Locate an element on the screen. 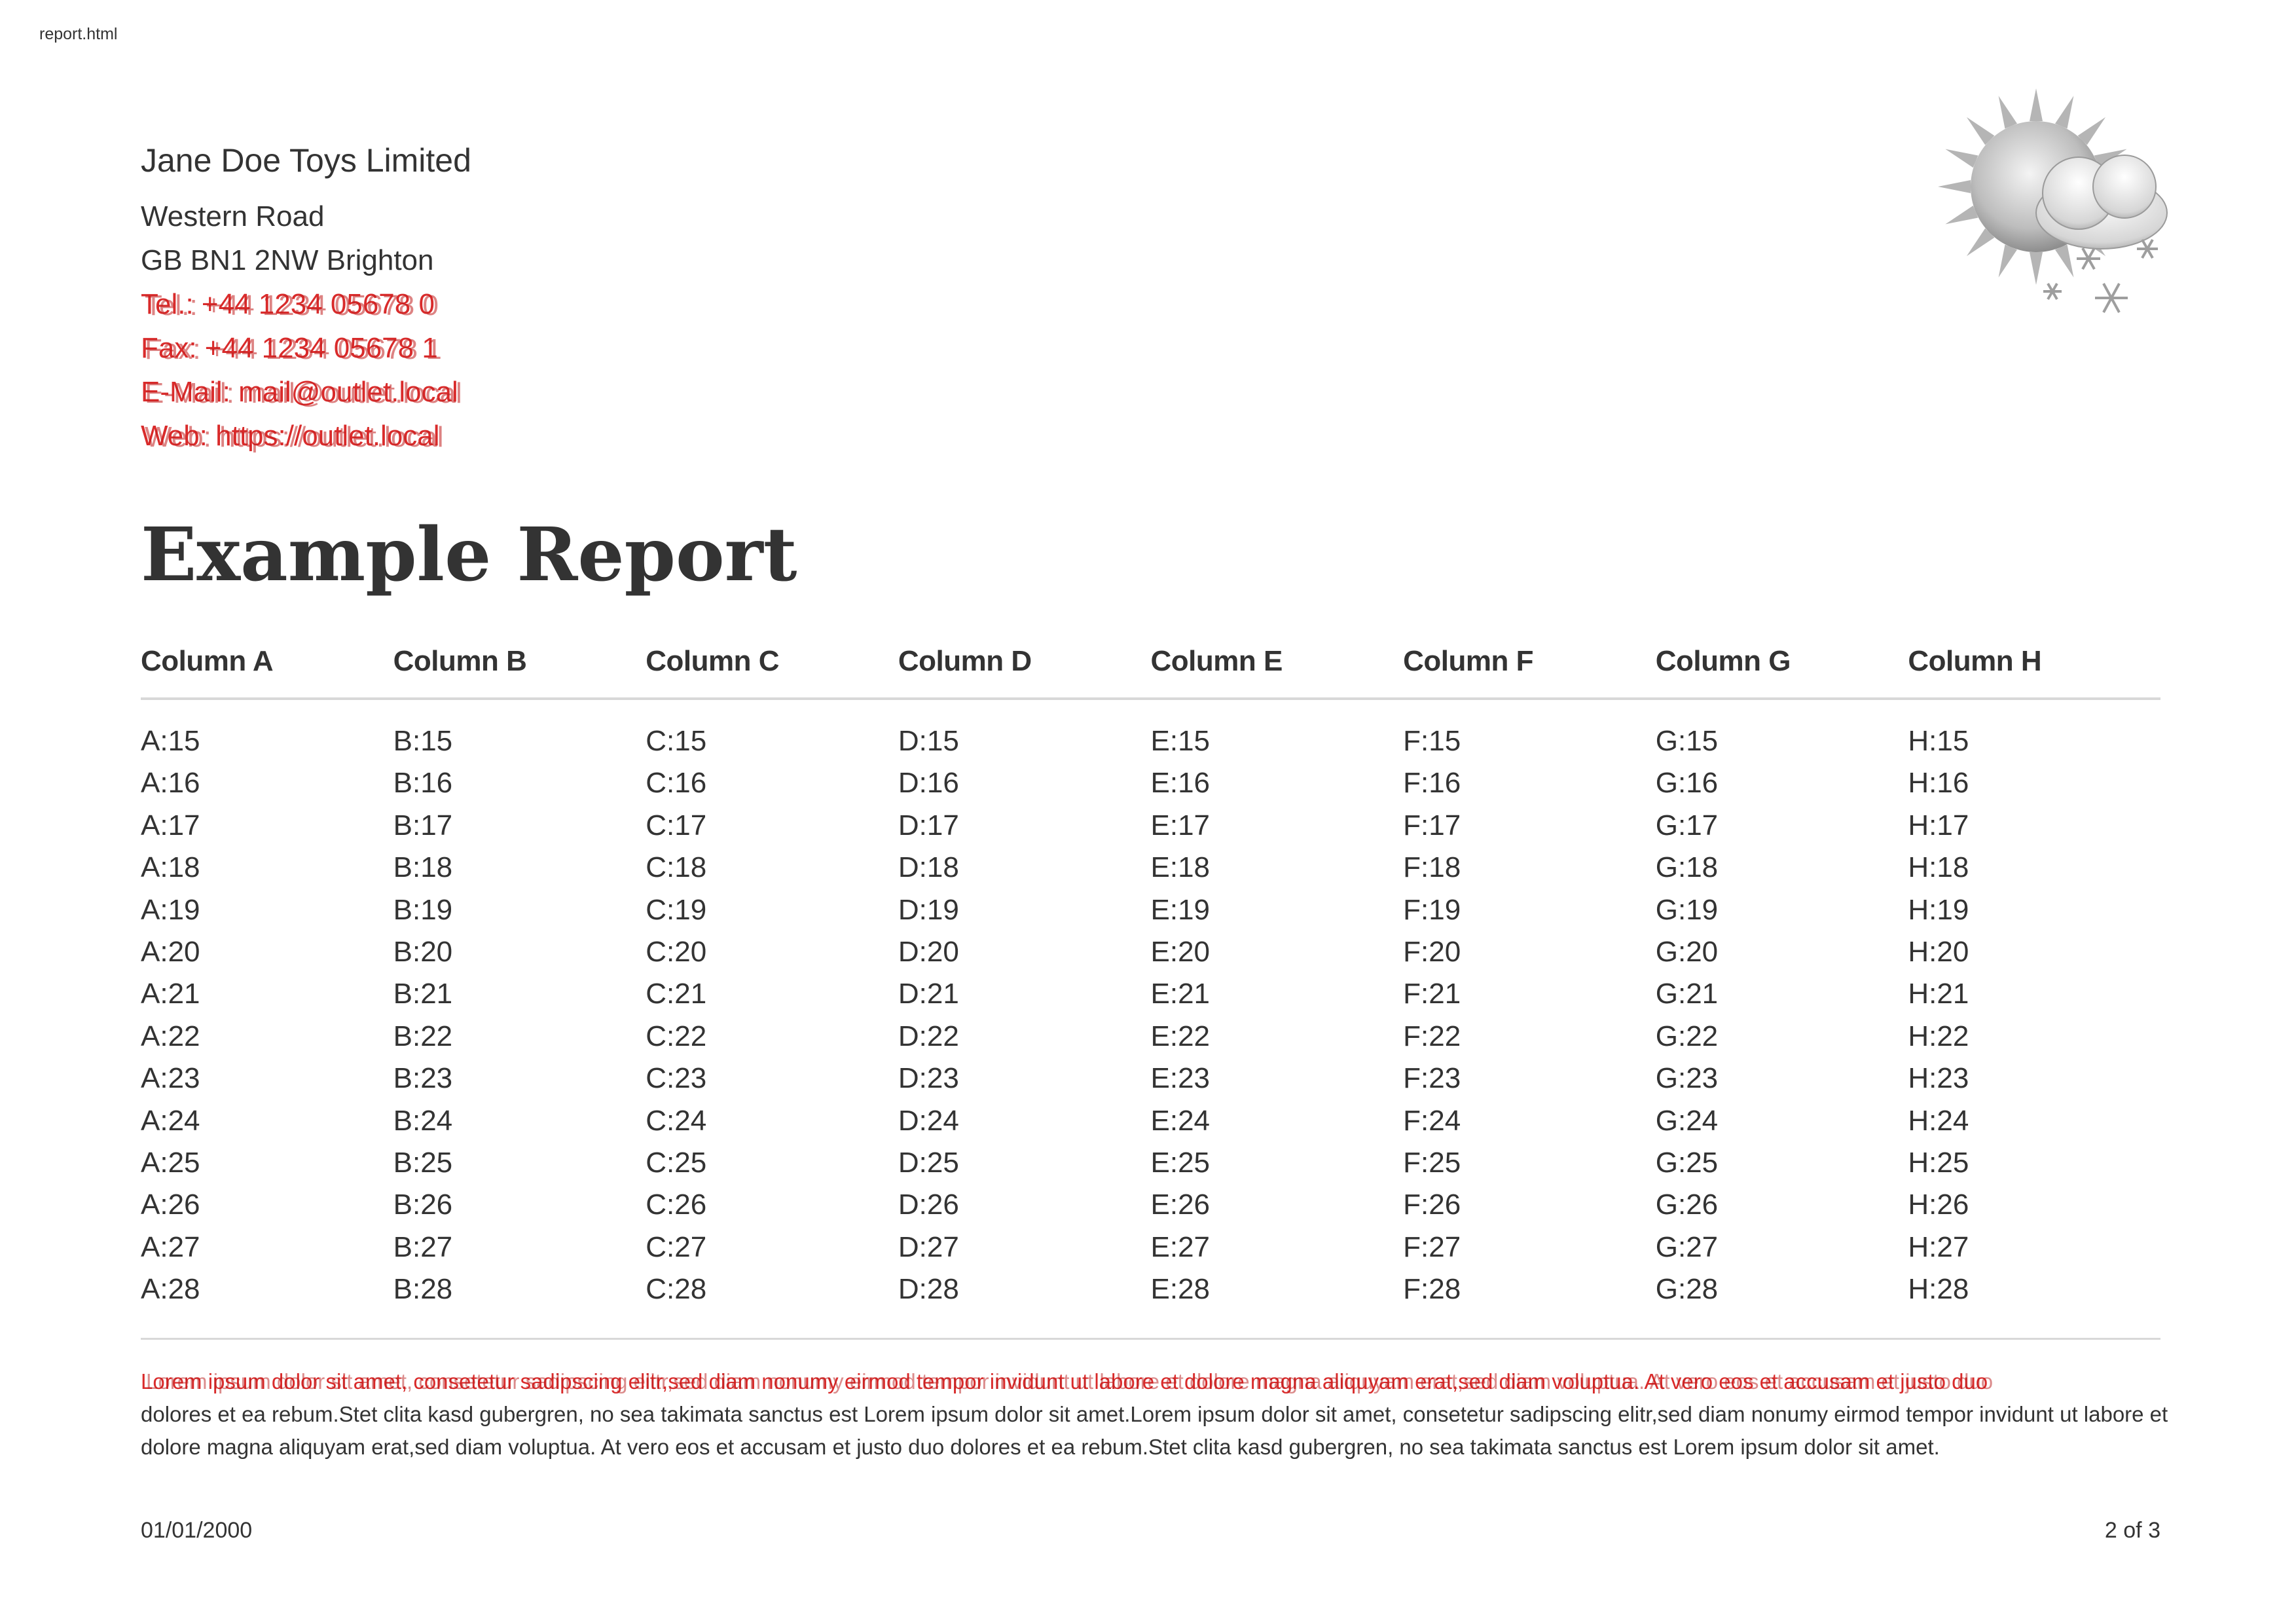  company-fax-ghost: Fax: +44 1234 05678 1 is located at coordinates (293, 349).